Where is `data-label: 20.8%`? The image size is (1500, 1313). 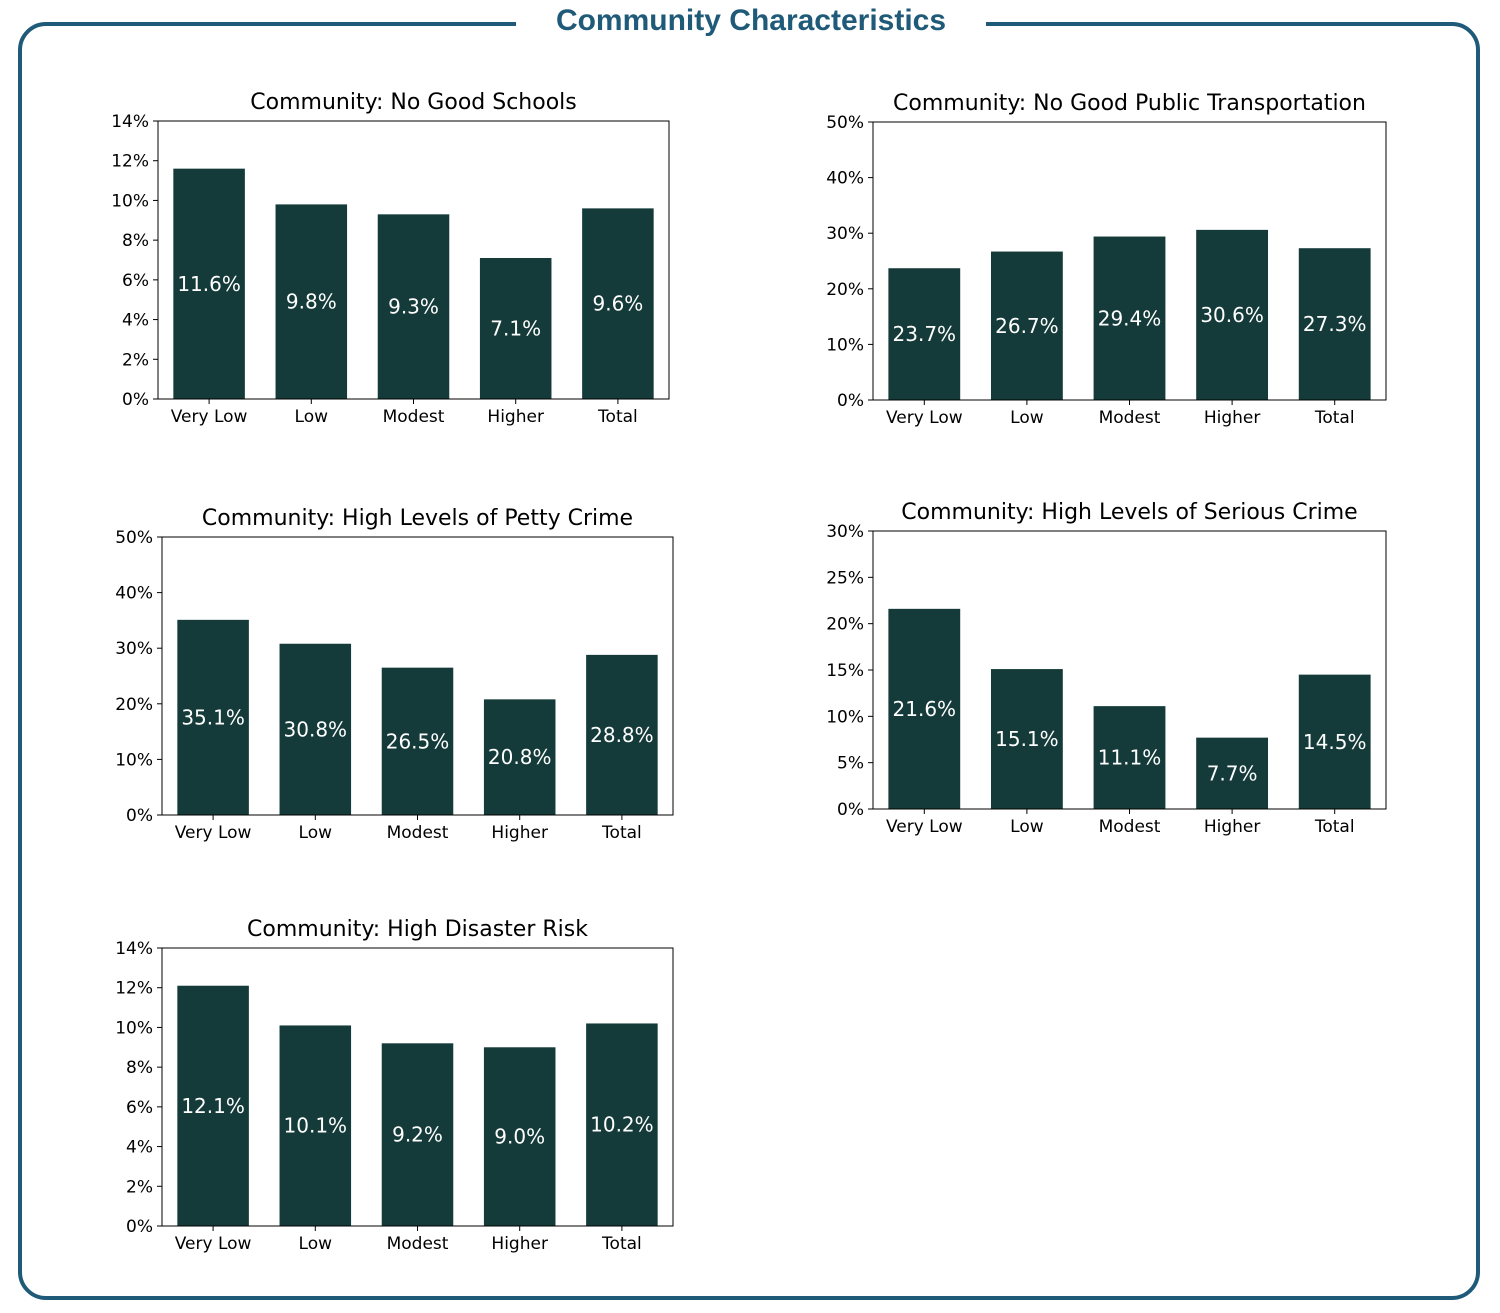
data-label: 20.8% is located at coordinates (520, 757).